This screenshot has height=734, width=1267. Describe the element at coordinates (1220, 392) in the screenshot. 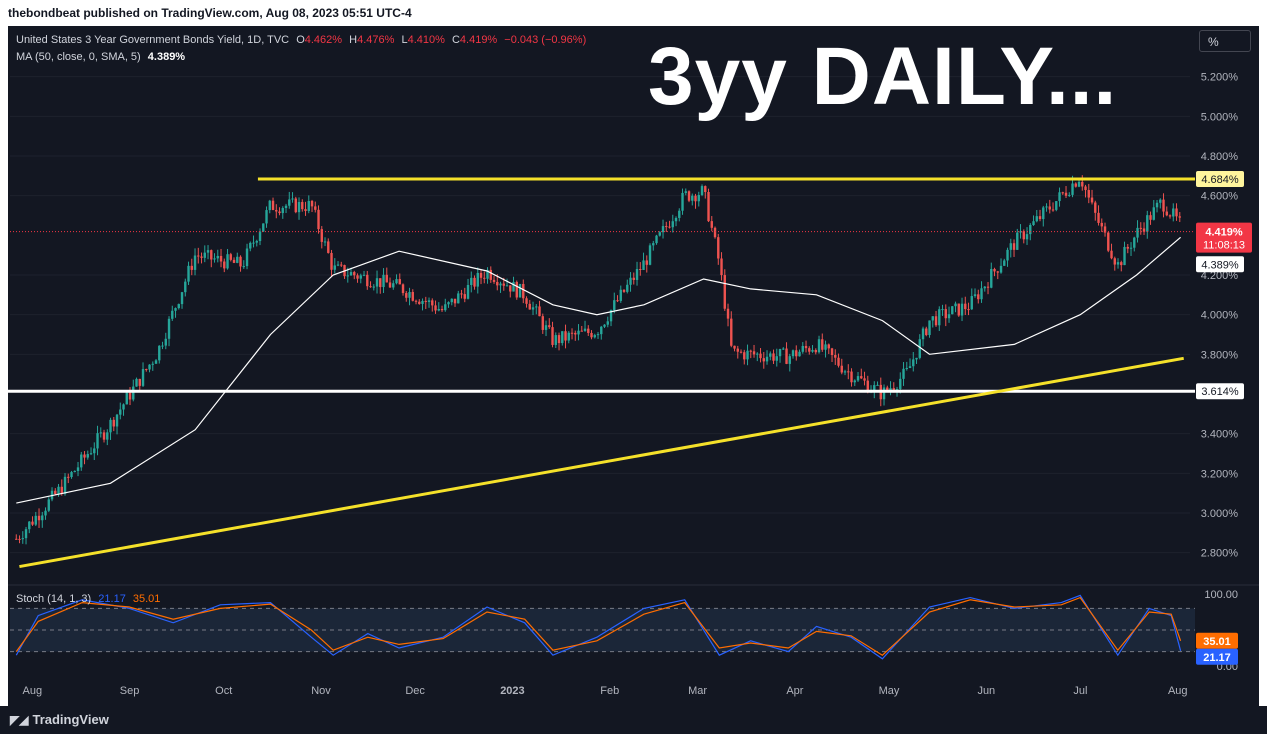

I see `support-price-label: 3.614%` at that location.